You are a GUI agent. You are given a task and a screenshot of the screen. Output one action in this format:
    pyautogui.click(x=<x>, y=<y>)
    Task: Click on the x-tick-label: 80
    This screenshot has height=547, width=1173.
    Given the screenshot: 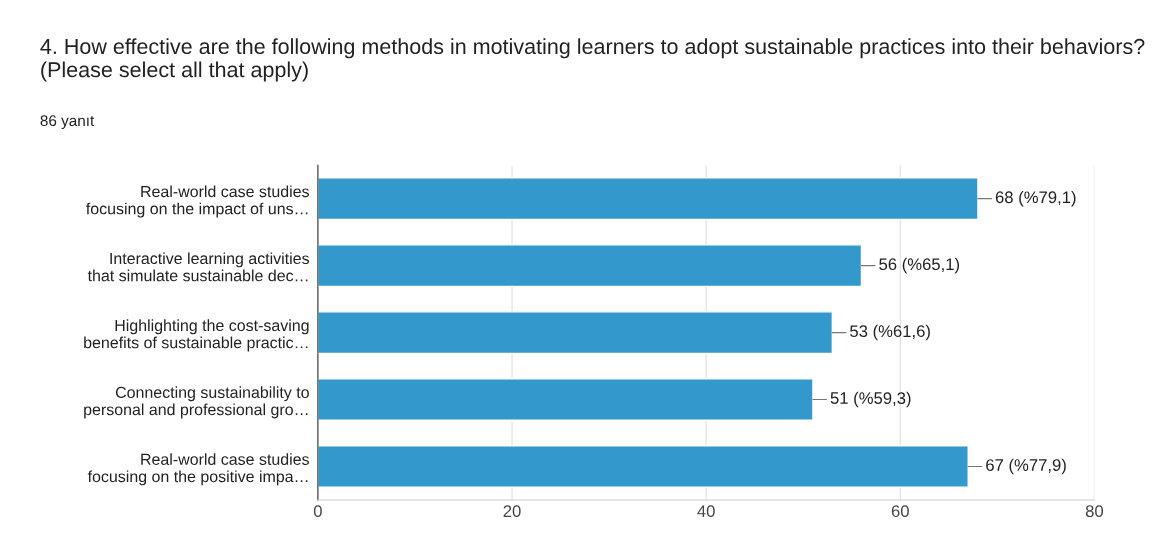 What is the action you would take?
    pyautogui.click(x=1094, y=511)
    